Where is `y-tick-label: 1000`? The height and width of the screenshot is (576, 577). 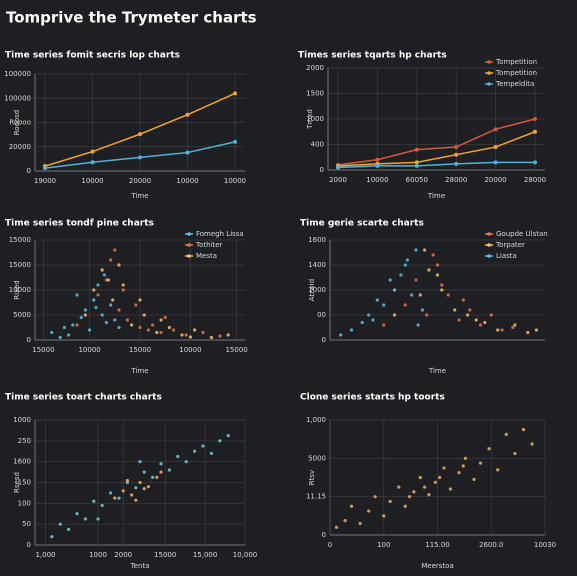
y-tick-label: 1000 is located at coordinates (317, 290).